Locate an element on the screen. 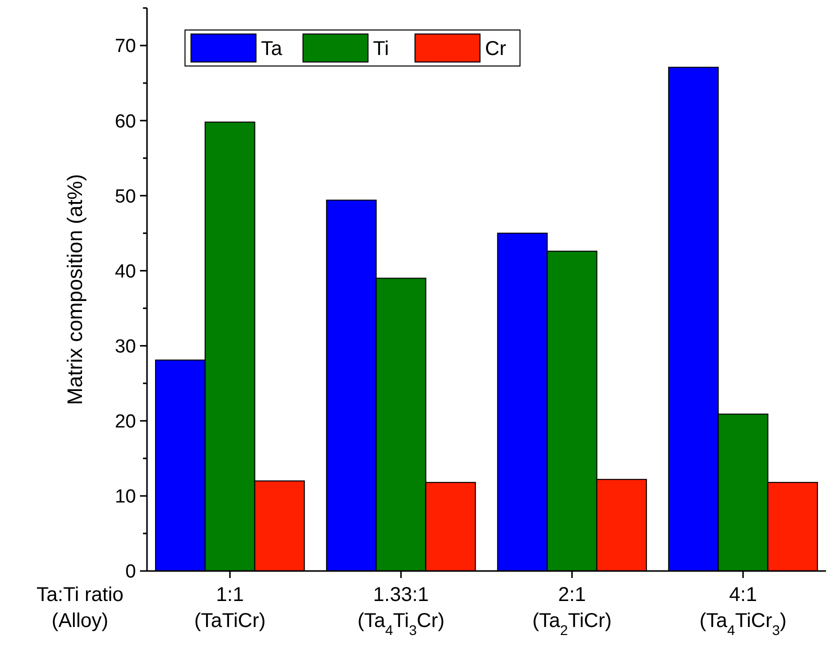 Image resolution: width=831 pixels, height=653 pixels. x-tick-label: 1.33:1 (Ta$_{4}$Ti$_{3}$Cr) is located at coordinates (401, 611).